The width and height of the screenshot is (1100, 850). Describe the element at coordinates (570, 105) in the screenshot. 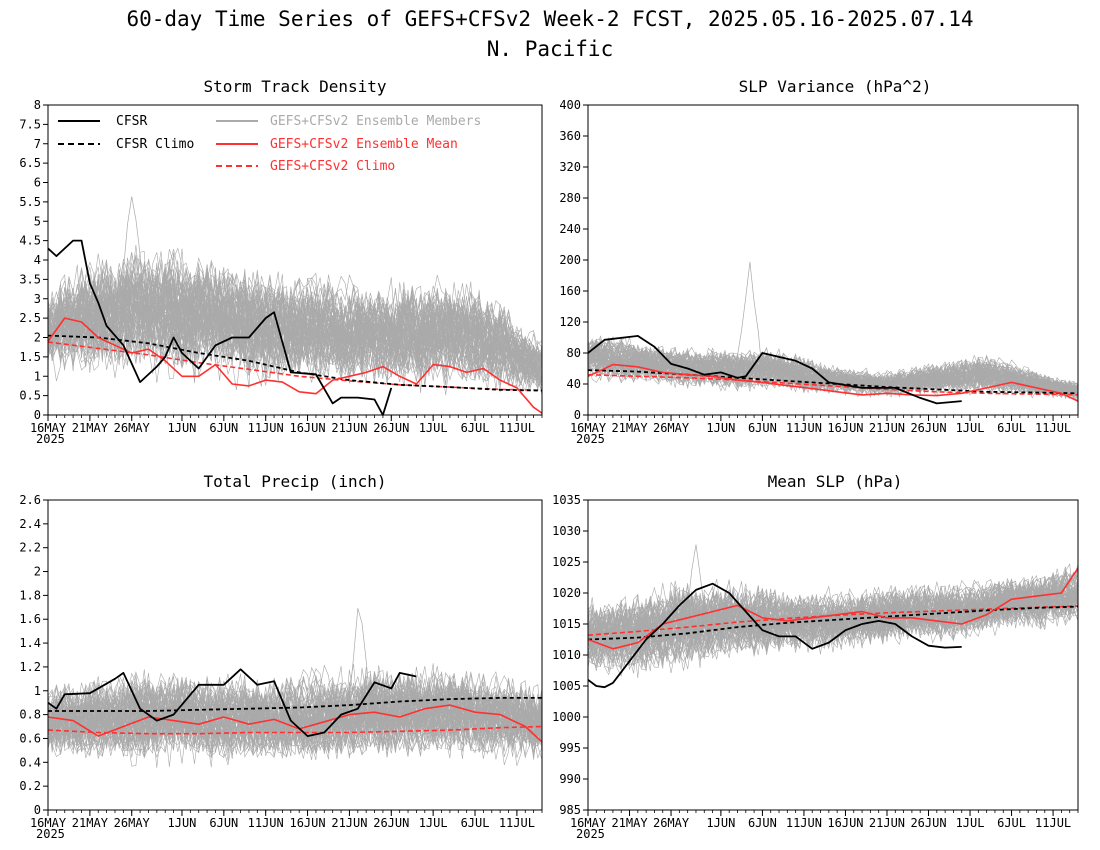

I see `y-tick-label: 400` at that location.